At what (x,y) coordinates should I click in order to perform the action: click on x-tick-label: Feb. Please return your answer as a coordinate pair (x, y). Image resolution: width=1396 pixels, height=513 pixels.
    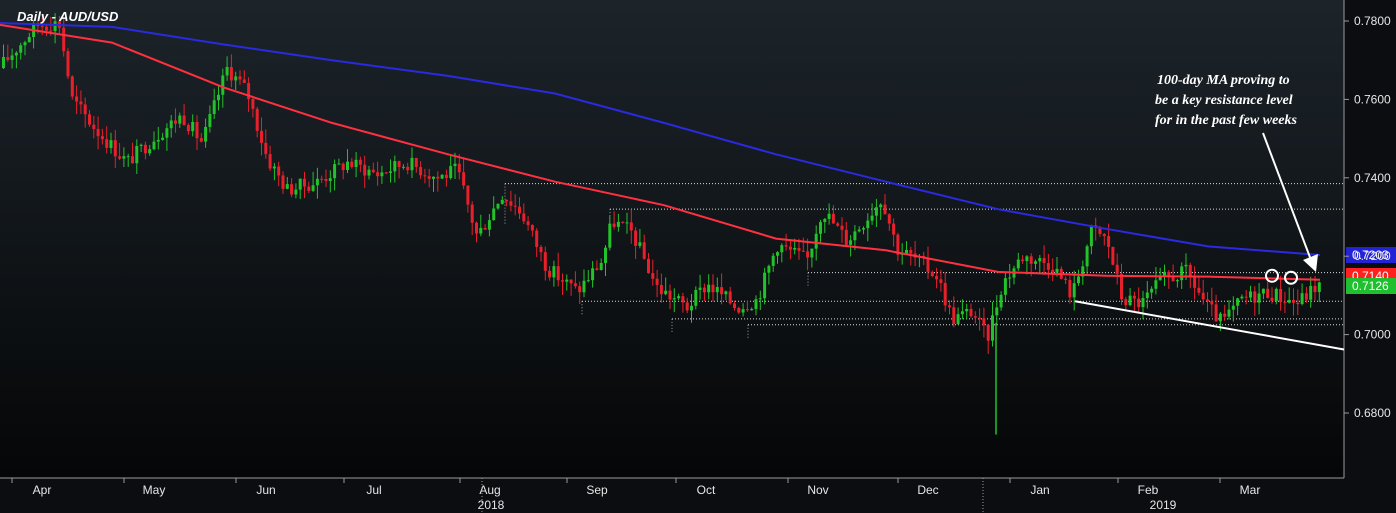
    Looking at the image, I should click on (1148, 490).